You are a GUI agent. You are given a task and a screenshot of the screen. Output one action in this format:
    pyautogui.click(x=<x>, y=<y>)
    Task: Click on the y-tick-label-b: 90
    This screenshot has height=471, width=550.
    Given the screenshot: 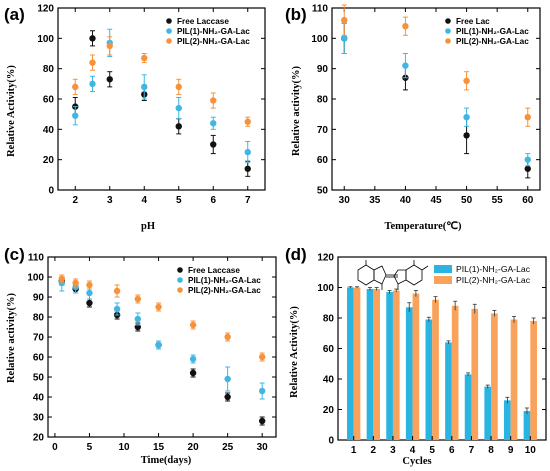 What is the action you would take?
    pyautogui.click(x=323, y=69)
    